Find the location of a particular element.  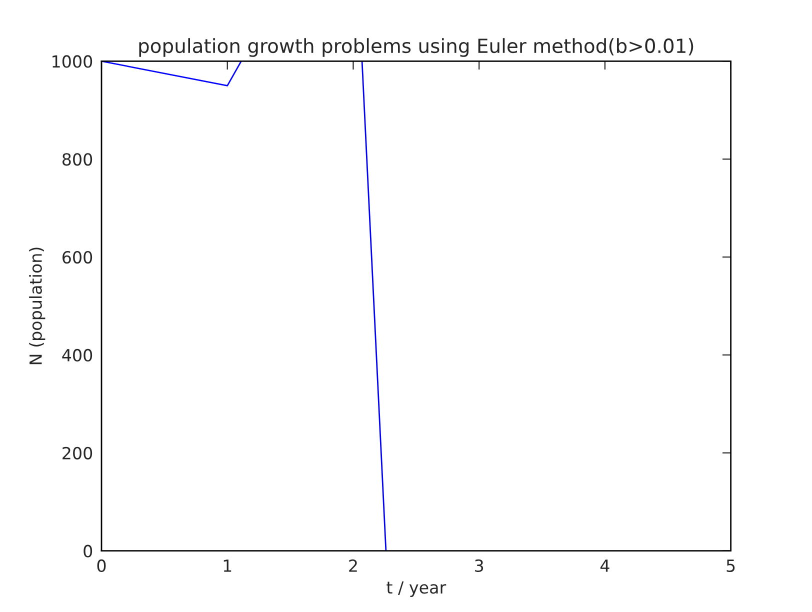

x-tick-label: 0 is located at coordinates (101, 565).